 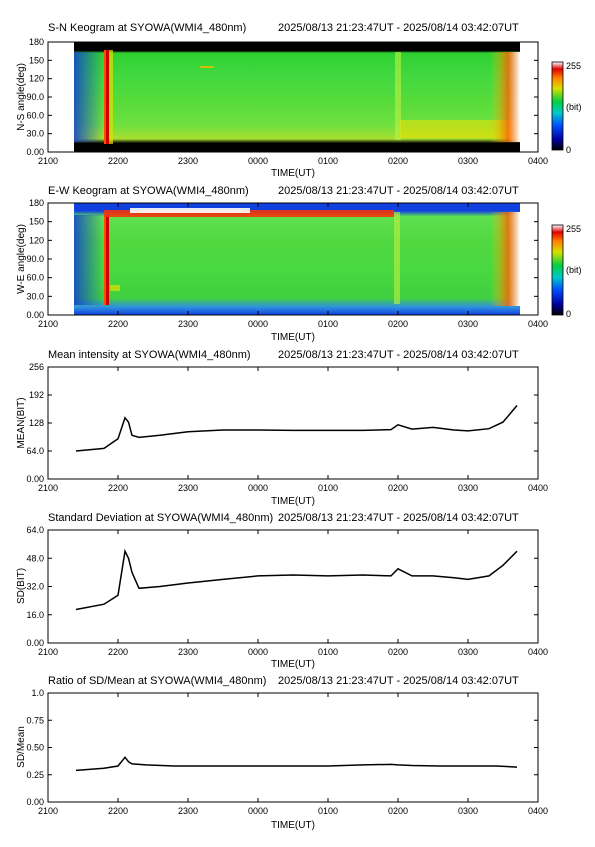 I want to click on sn-x-tick-label: 2200, so click(x=118, y=161).